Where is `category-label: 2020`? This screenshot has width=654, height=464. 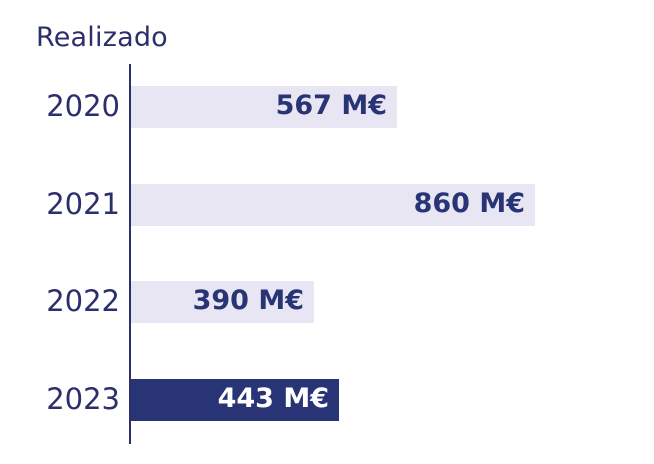
category-label: 2020 is located at coordinates (83, 106).